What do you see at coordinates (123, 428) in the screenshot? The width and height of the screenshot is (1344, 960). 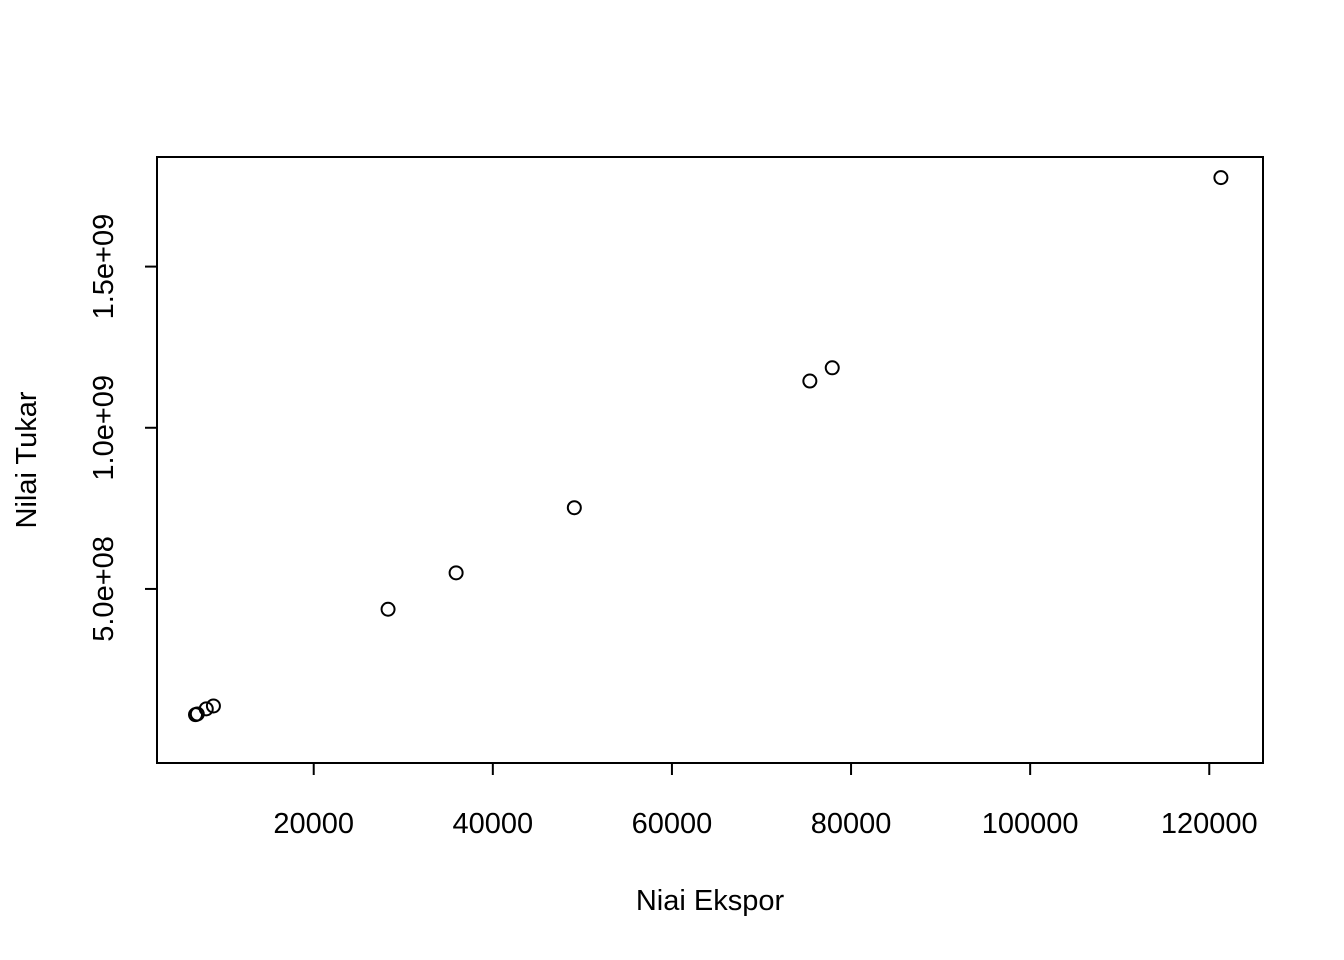 I see `y-axis: 5.0e+08 1.0e+09 1.5e+09` at bounding box center [123, 428].